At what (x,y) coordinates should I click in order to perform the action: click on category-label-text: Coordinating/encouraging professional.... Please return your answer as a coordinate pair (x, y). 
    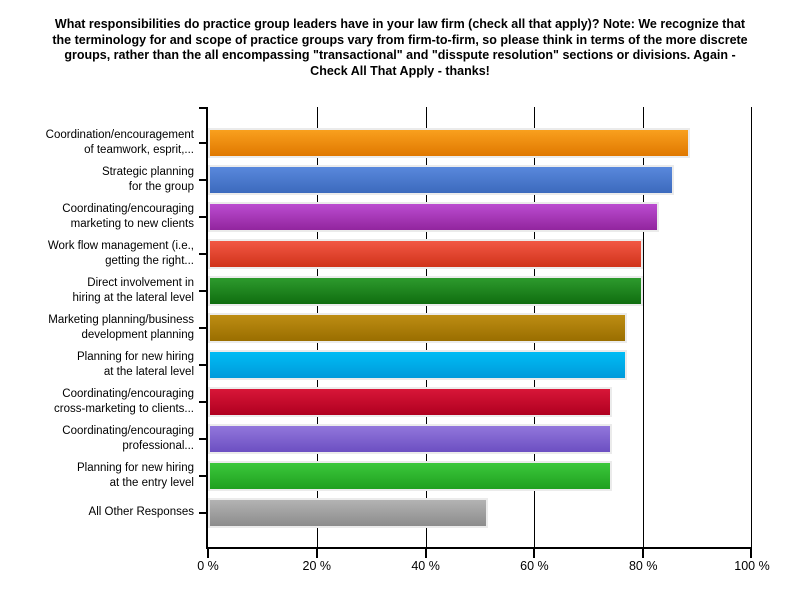
    Looking at the image, I should click on (128, 438).